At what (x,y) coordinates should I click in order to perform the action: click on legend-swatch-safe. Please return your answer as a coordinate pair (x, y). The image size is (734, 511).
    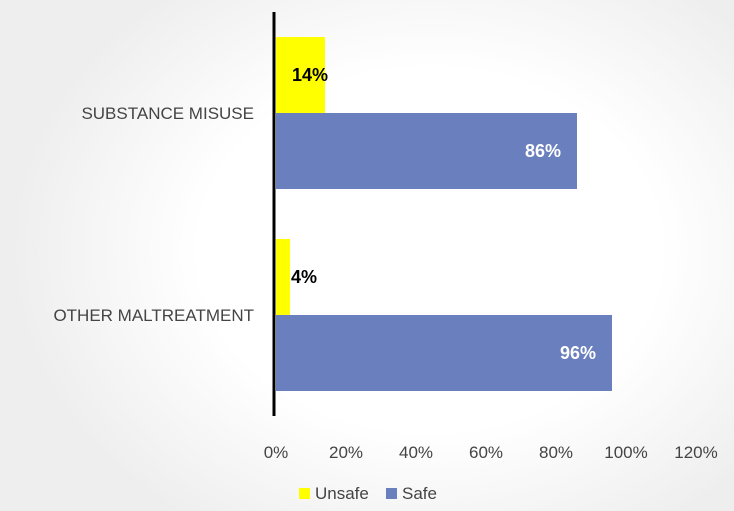
    Looking at the image, I should click on (391, 493).